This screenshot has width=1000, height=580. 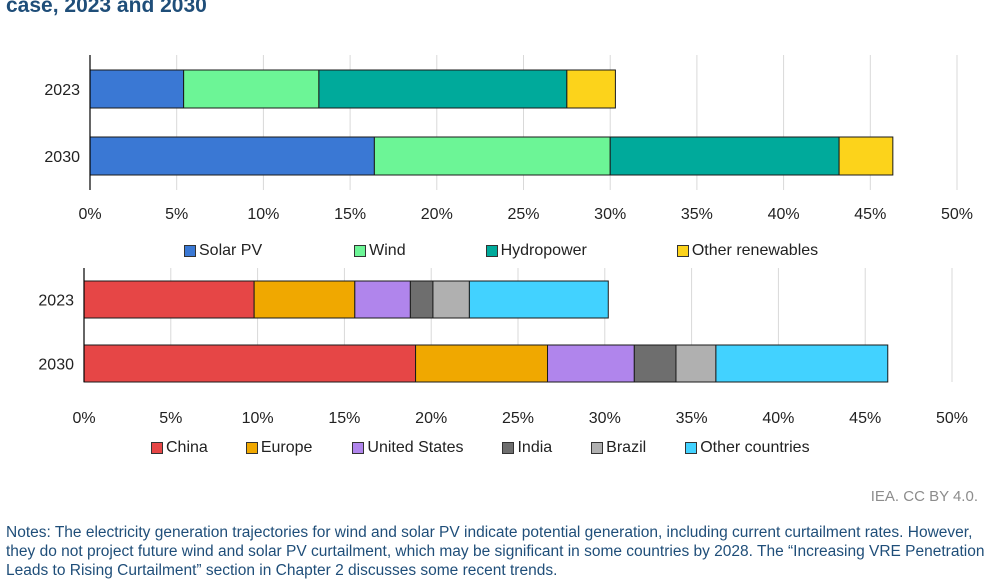 I want to click on legend-item-wind: Wind, so click(x=380, y=251).